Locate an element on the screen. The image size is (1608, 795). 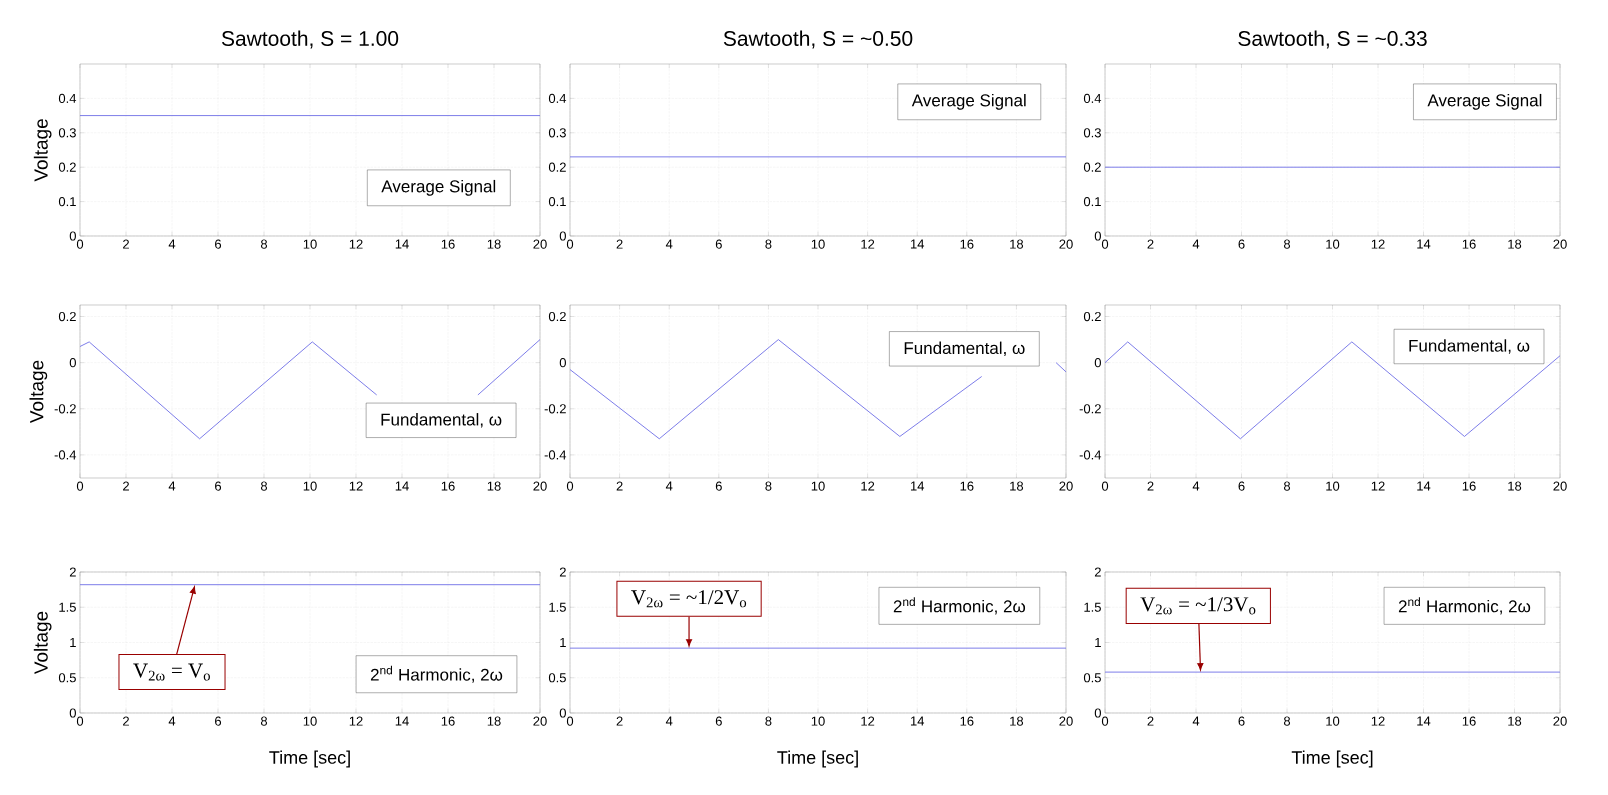
annotation: V$_{2ω}$ = ~1/2V$_{o}$ is located at coordinates (689, 599).